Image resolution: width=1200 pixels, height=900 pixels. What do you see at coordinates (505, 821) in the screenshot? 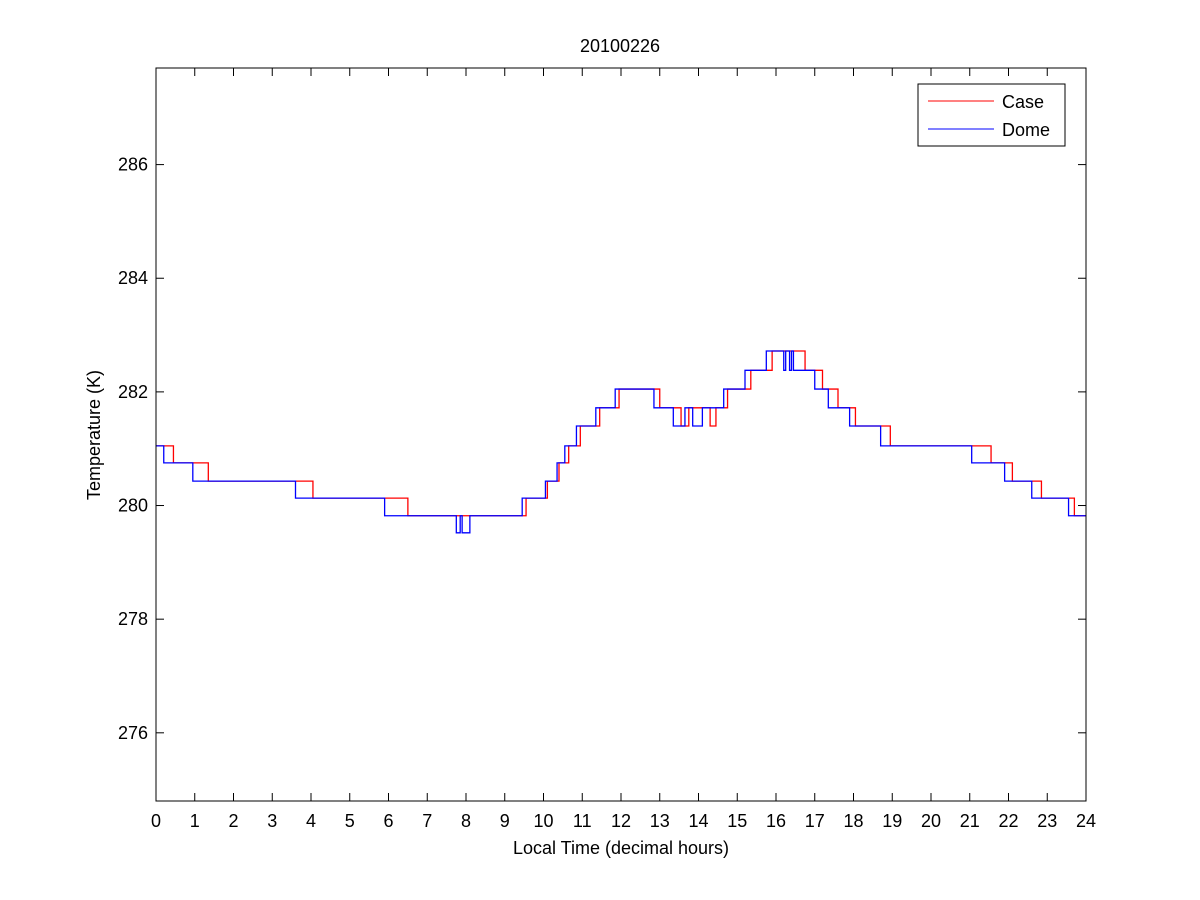
I see `x-tick-label: 9` at bounding box center [505, 821].